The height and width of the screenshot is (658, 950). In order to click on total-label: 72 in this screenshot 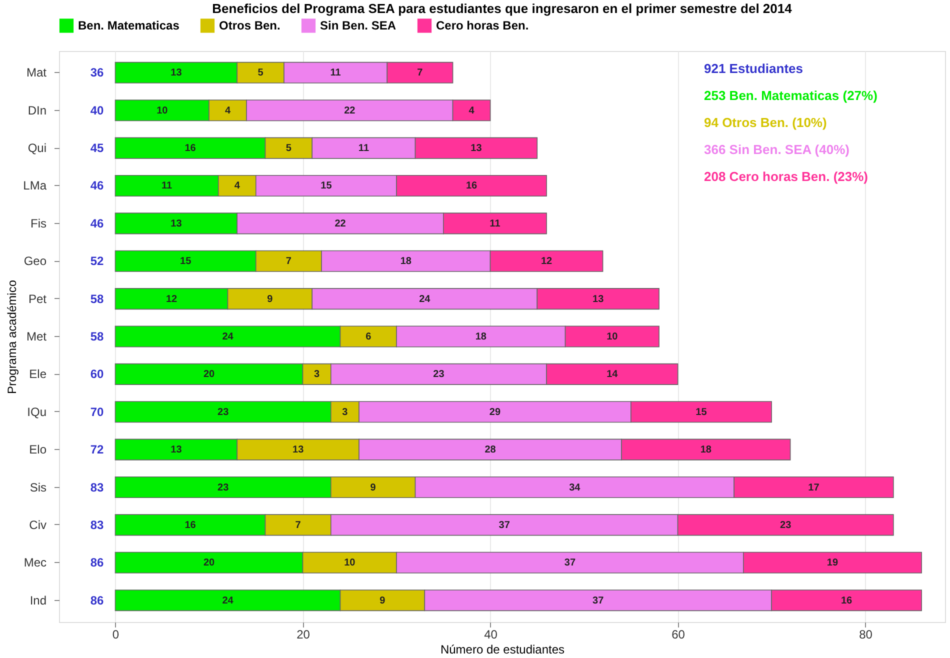, I will do `click(97, 449)`.